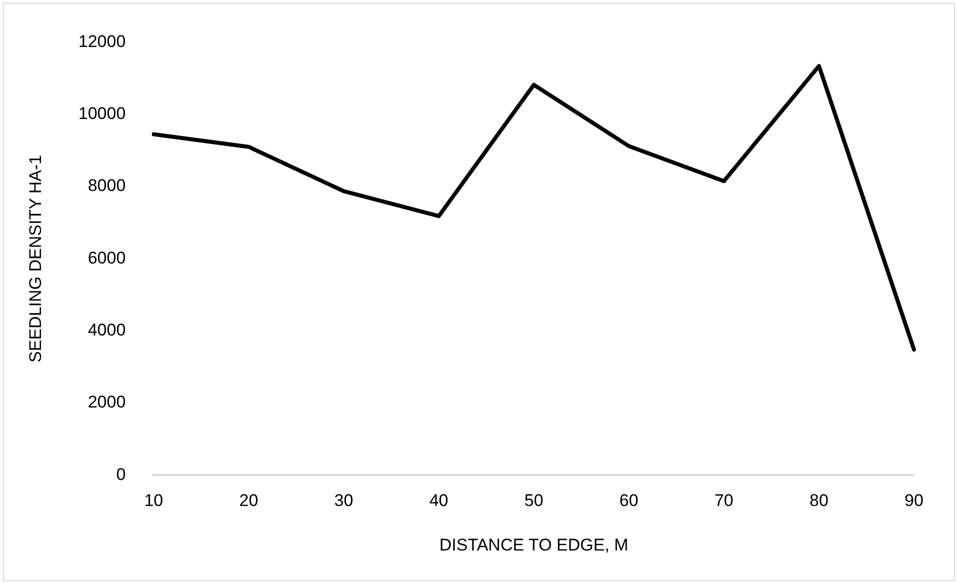  I want to click on y-tick-label: 4000, so click(107, 330).